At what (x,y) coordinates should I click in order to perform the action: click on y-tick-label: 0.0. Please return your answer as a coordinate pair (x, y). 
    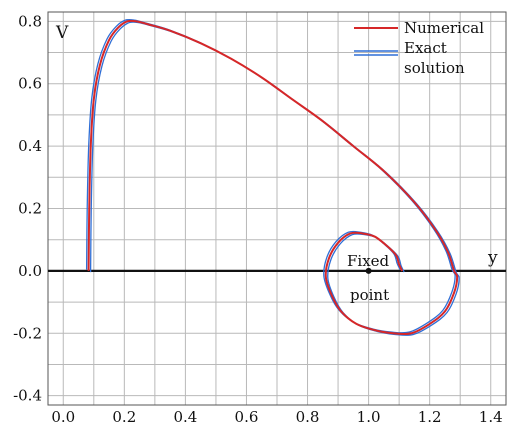
    Looking at the image, I should click on (30, 271).